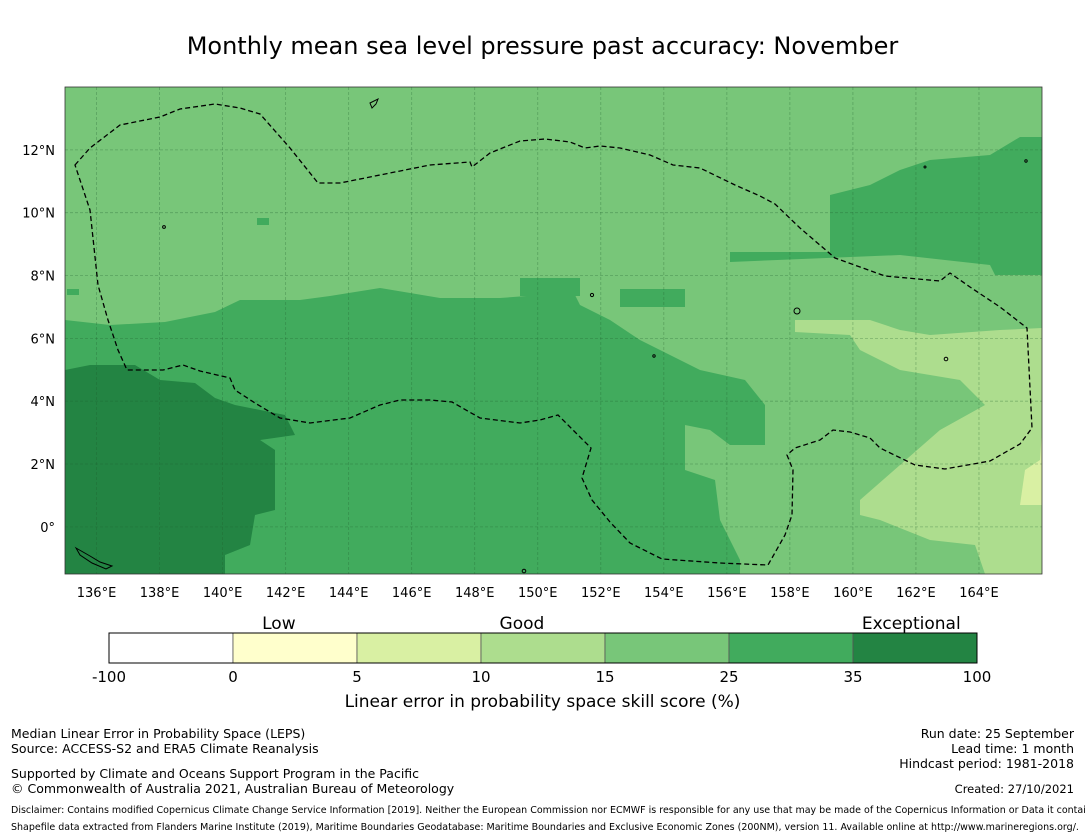 This screenshot has width=1085, height=839. Describe the element at coordinates (522, 624) in the screenshot. I see `legend-category-good: Good` at that location.